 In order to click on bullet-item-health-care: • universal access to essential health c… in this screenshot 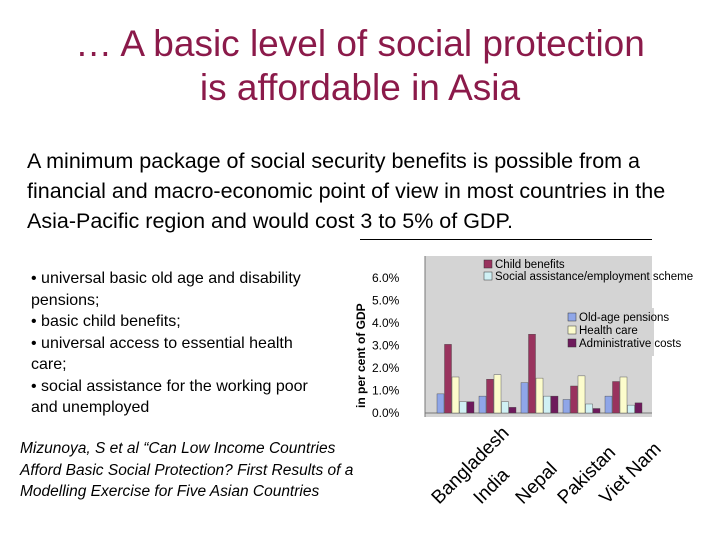, I will do `click(162, 354)`.